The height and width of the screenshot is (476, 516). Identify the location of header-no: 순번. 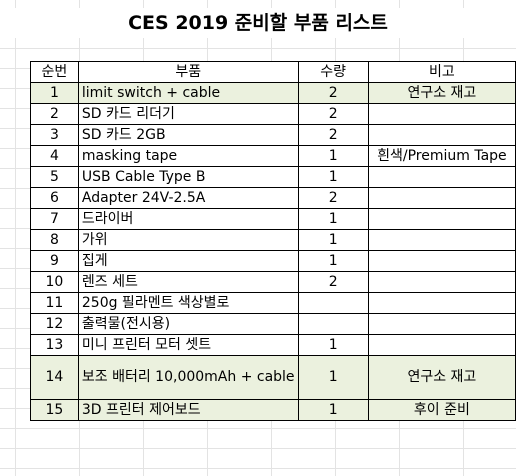
(54, 72).